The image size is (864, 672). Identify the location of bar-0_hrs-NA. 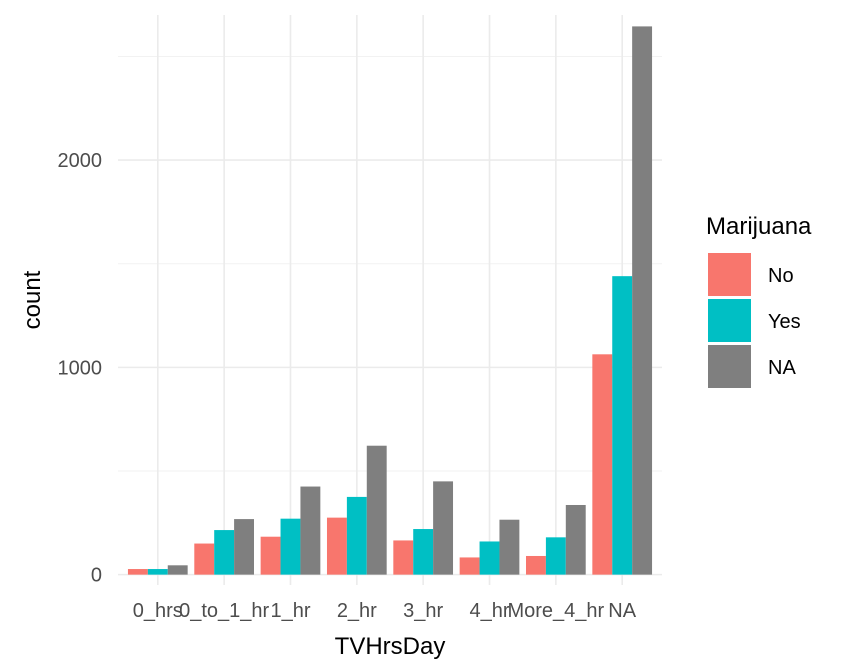
(177, 570).